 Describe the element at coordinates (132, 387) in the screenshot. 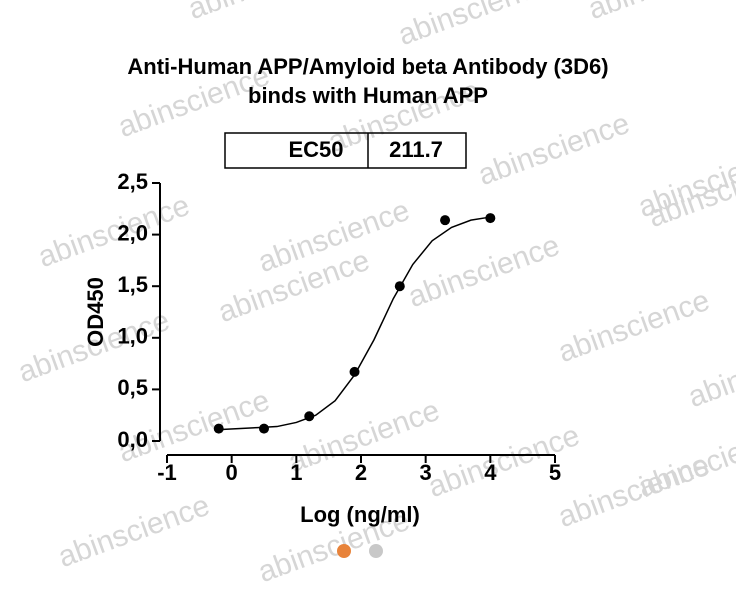

I see `y-tick-label: 0,5` at that location.